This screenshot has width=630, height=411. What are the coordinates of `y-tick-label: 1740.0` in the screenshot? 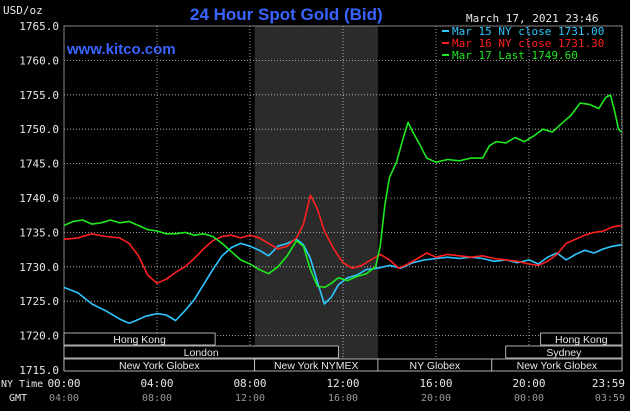 It's located at (39, 198).